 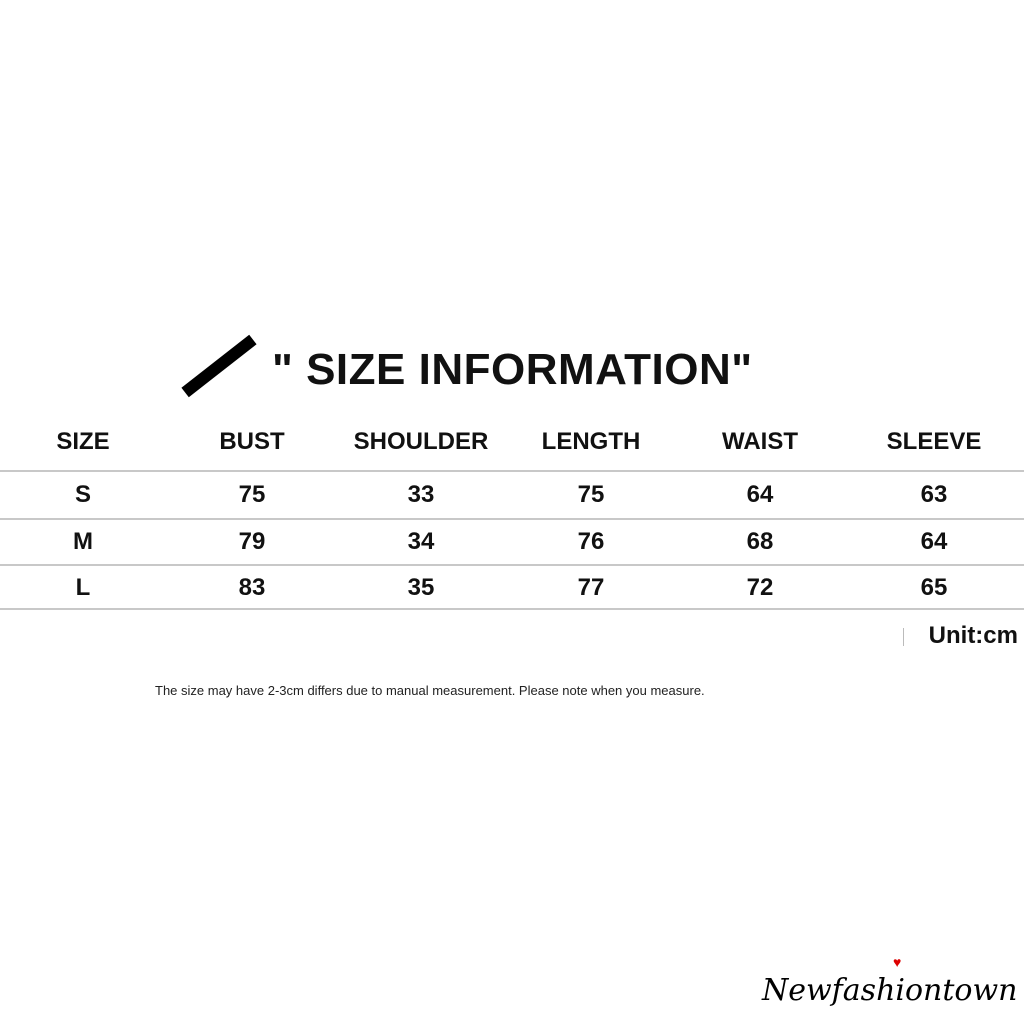 I want to click on column-header: SHOULDER, so click(x=421, y=441).